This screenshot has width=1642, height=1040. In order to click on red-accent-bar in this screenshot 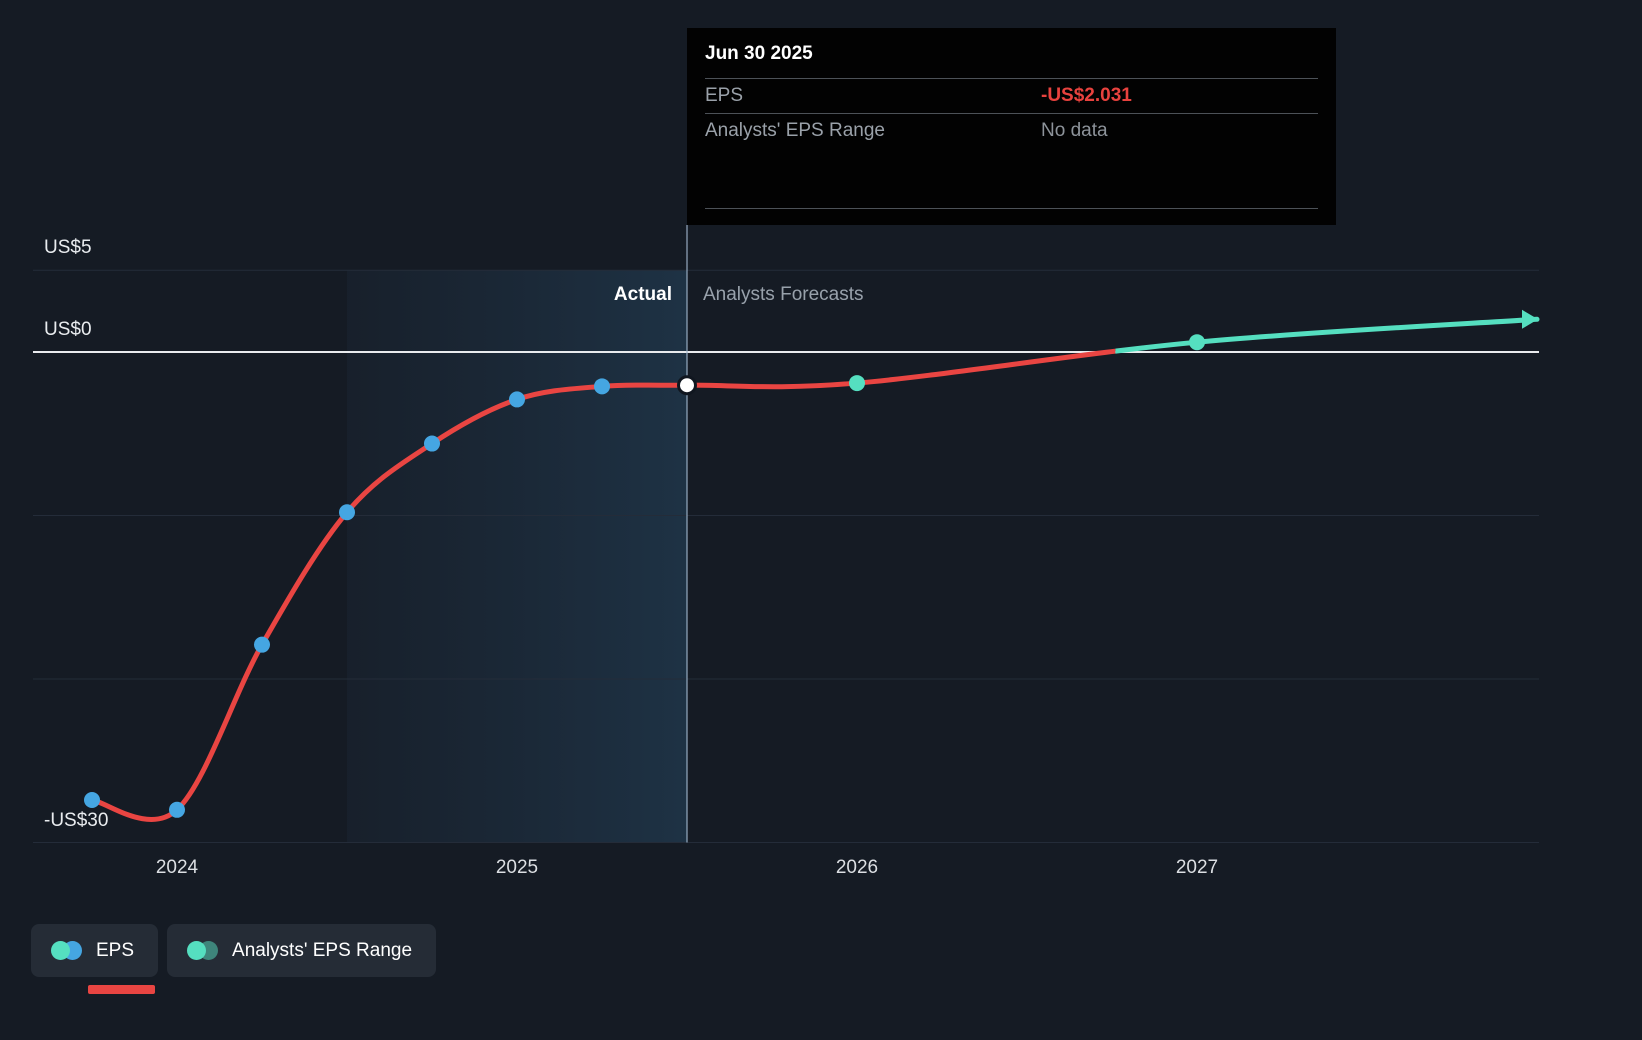, I will do `click(121, 989)`.